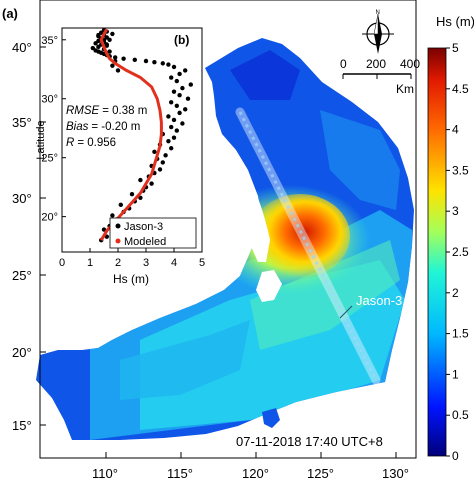 This screenshot has width=474, height=491. What do you see at coordinates (455, 130) in the screenshot?
I see `colorbar-tick-label: 4` at bounding box center [455, 130].